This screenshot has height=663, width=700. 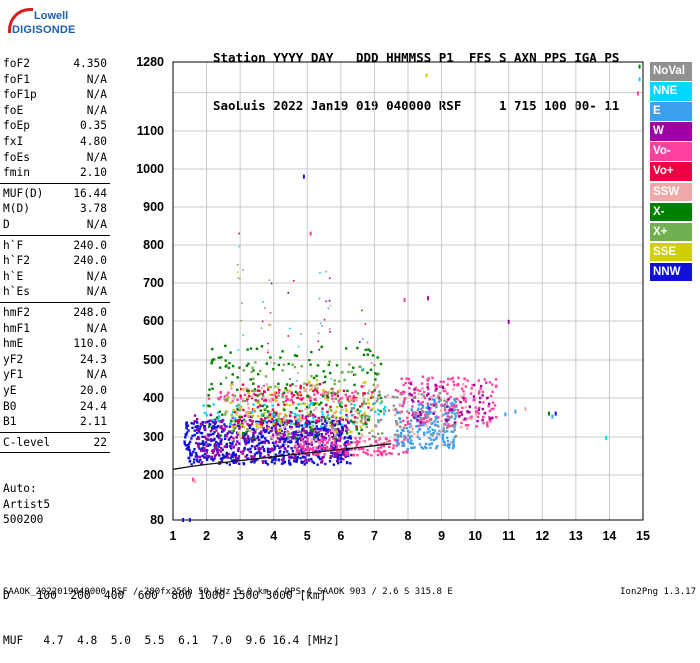 What do you see at coordinates (100, 442) in the screenshot?
I see `param-value: 22` at bounding box center [100, 442].